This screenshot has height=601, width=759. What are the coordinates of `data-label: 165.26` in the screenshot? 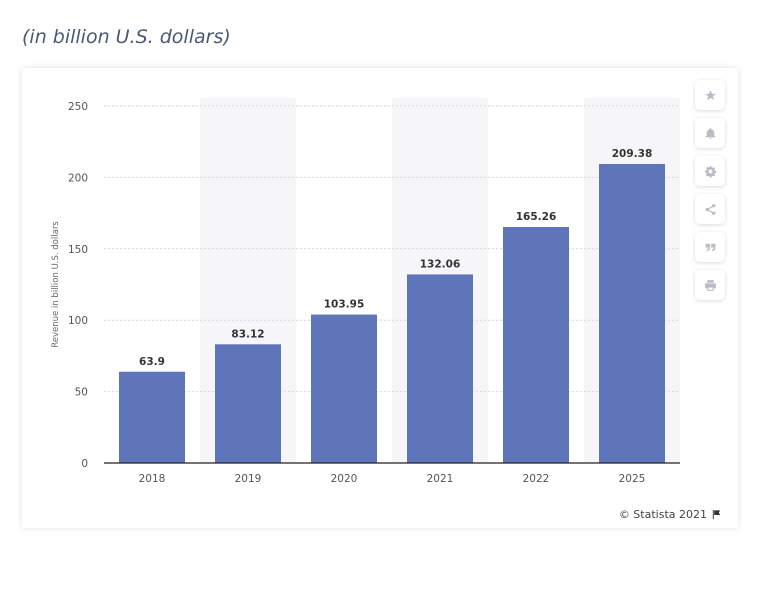 It's located at (536, 217).